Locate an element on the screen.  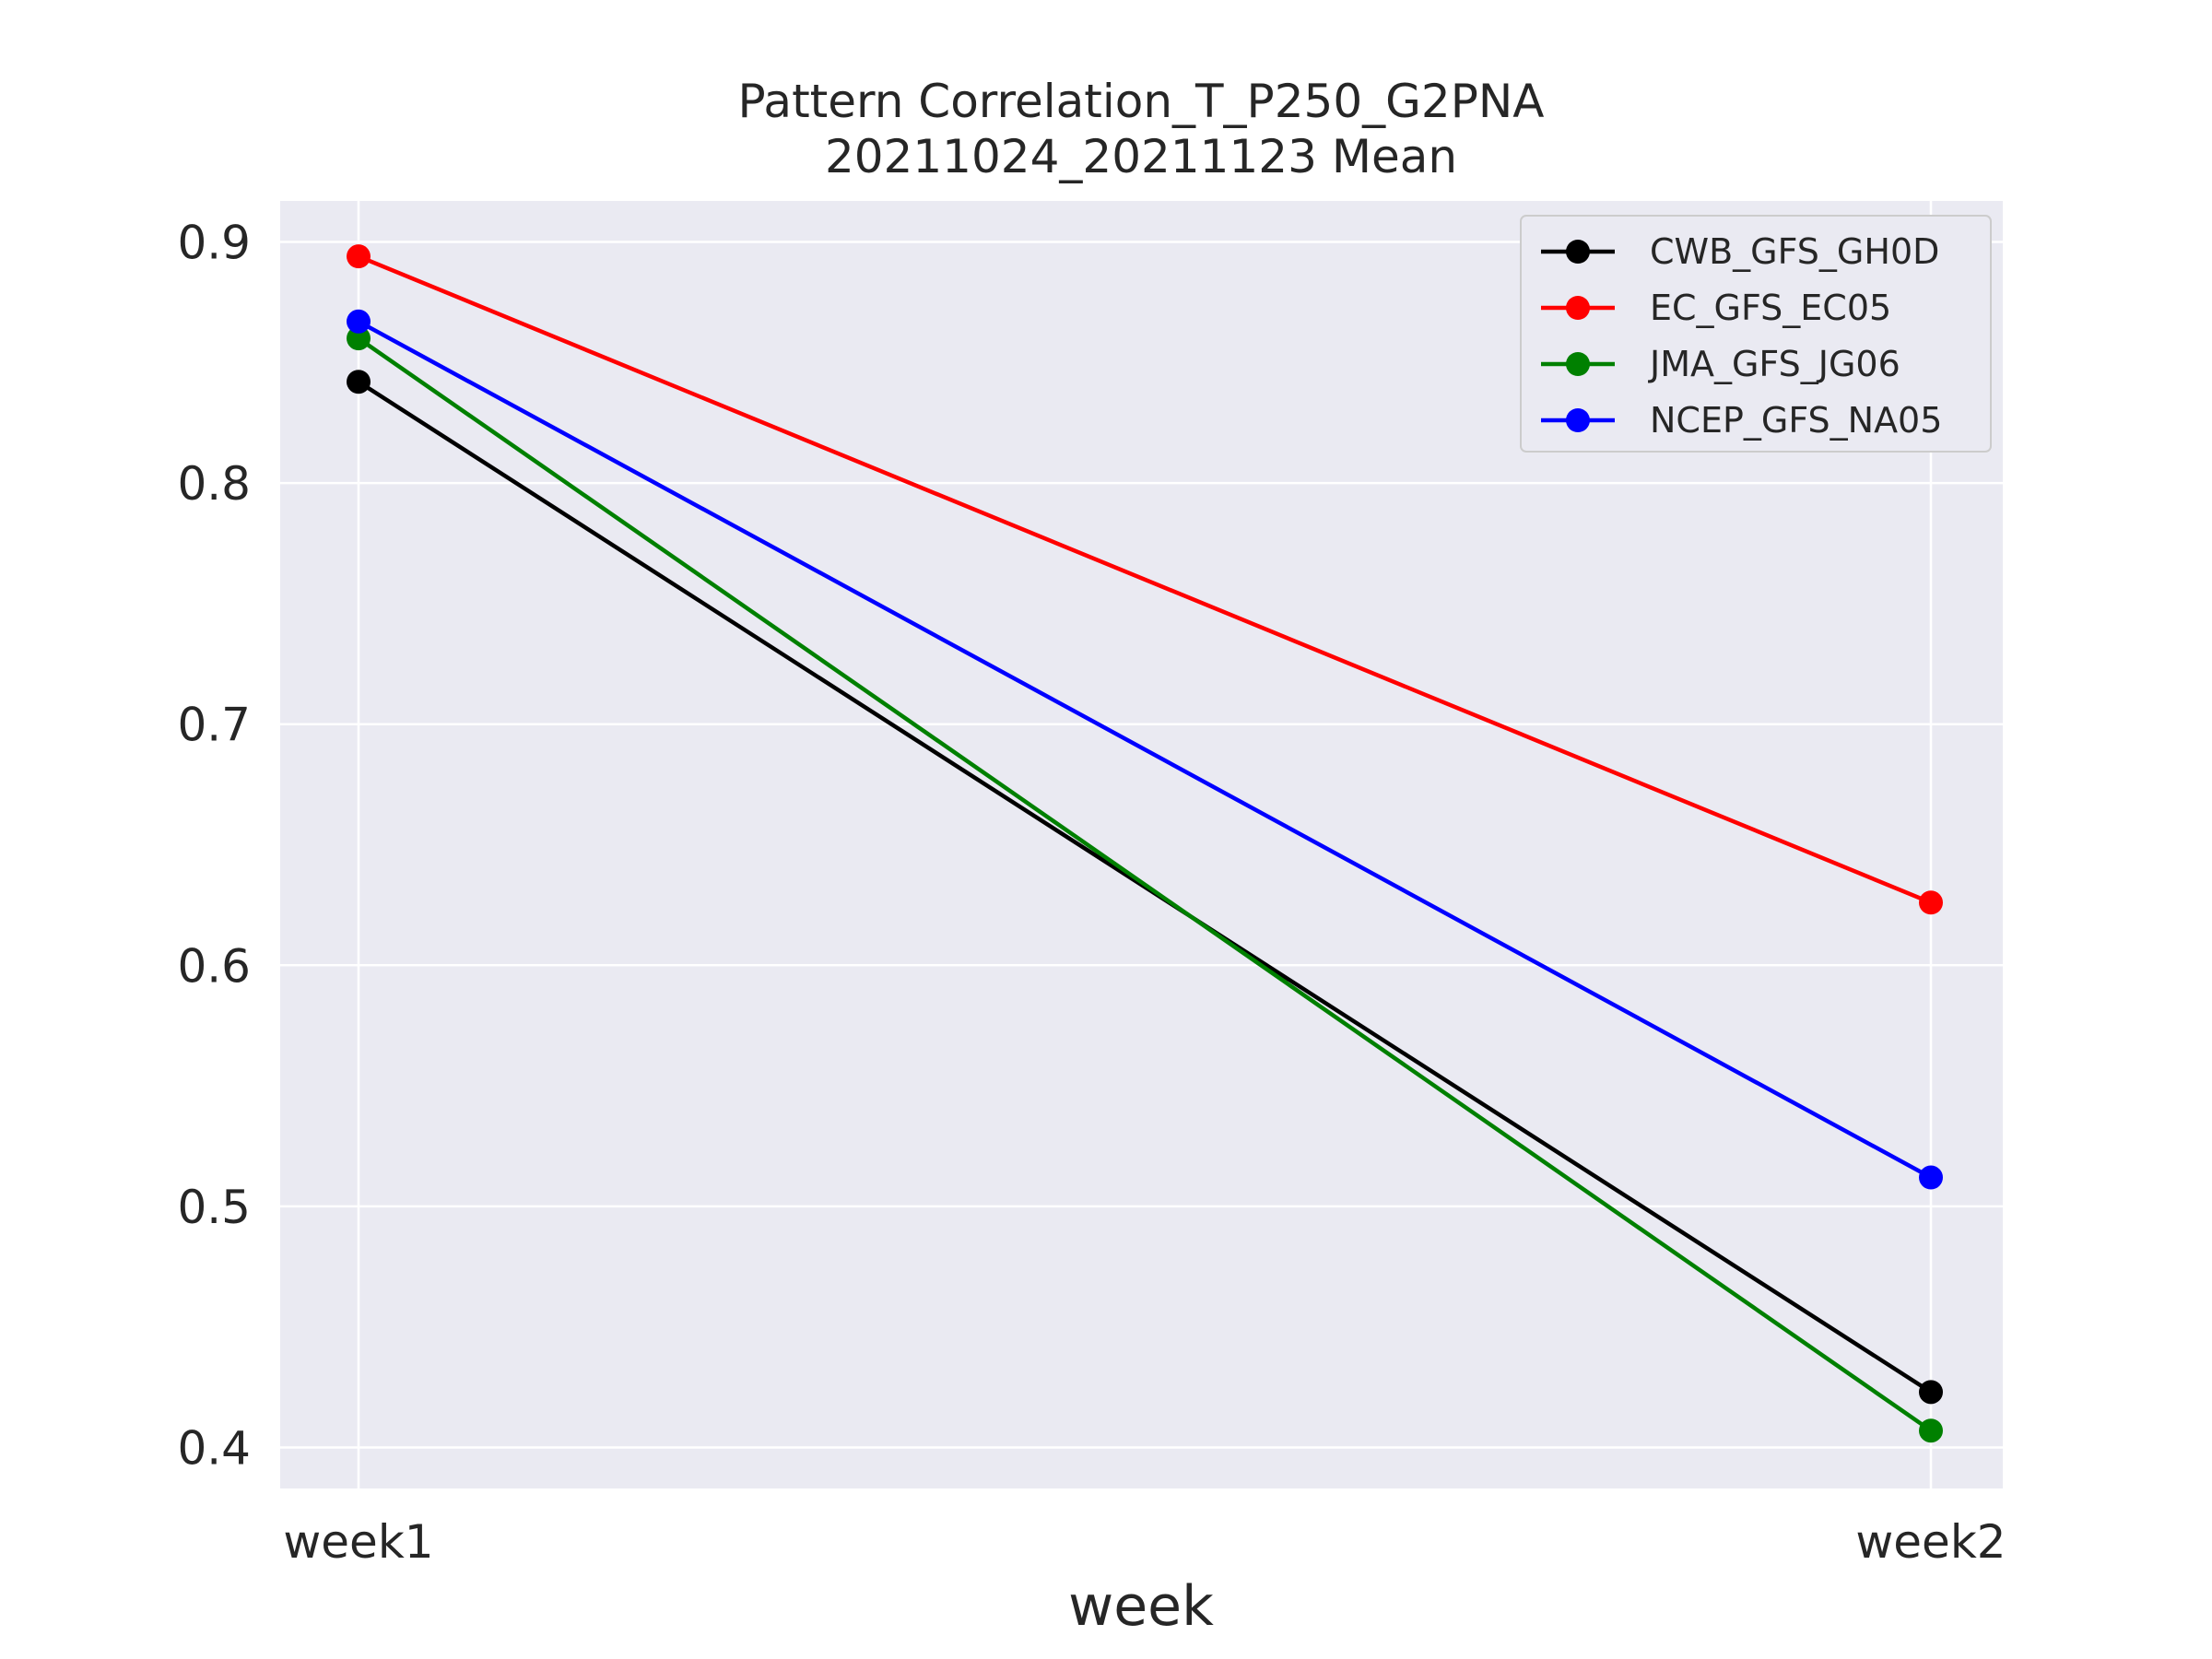
legend-entry: NCEP_GFS_NA05 is located at coordinates (1741, 420).